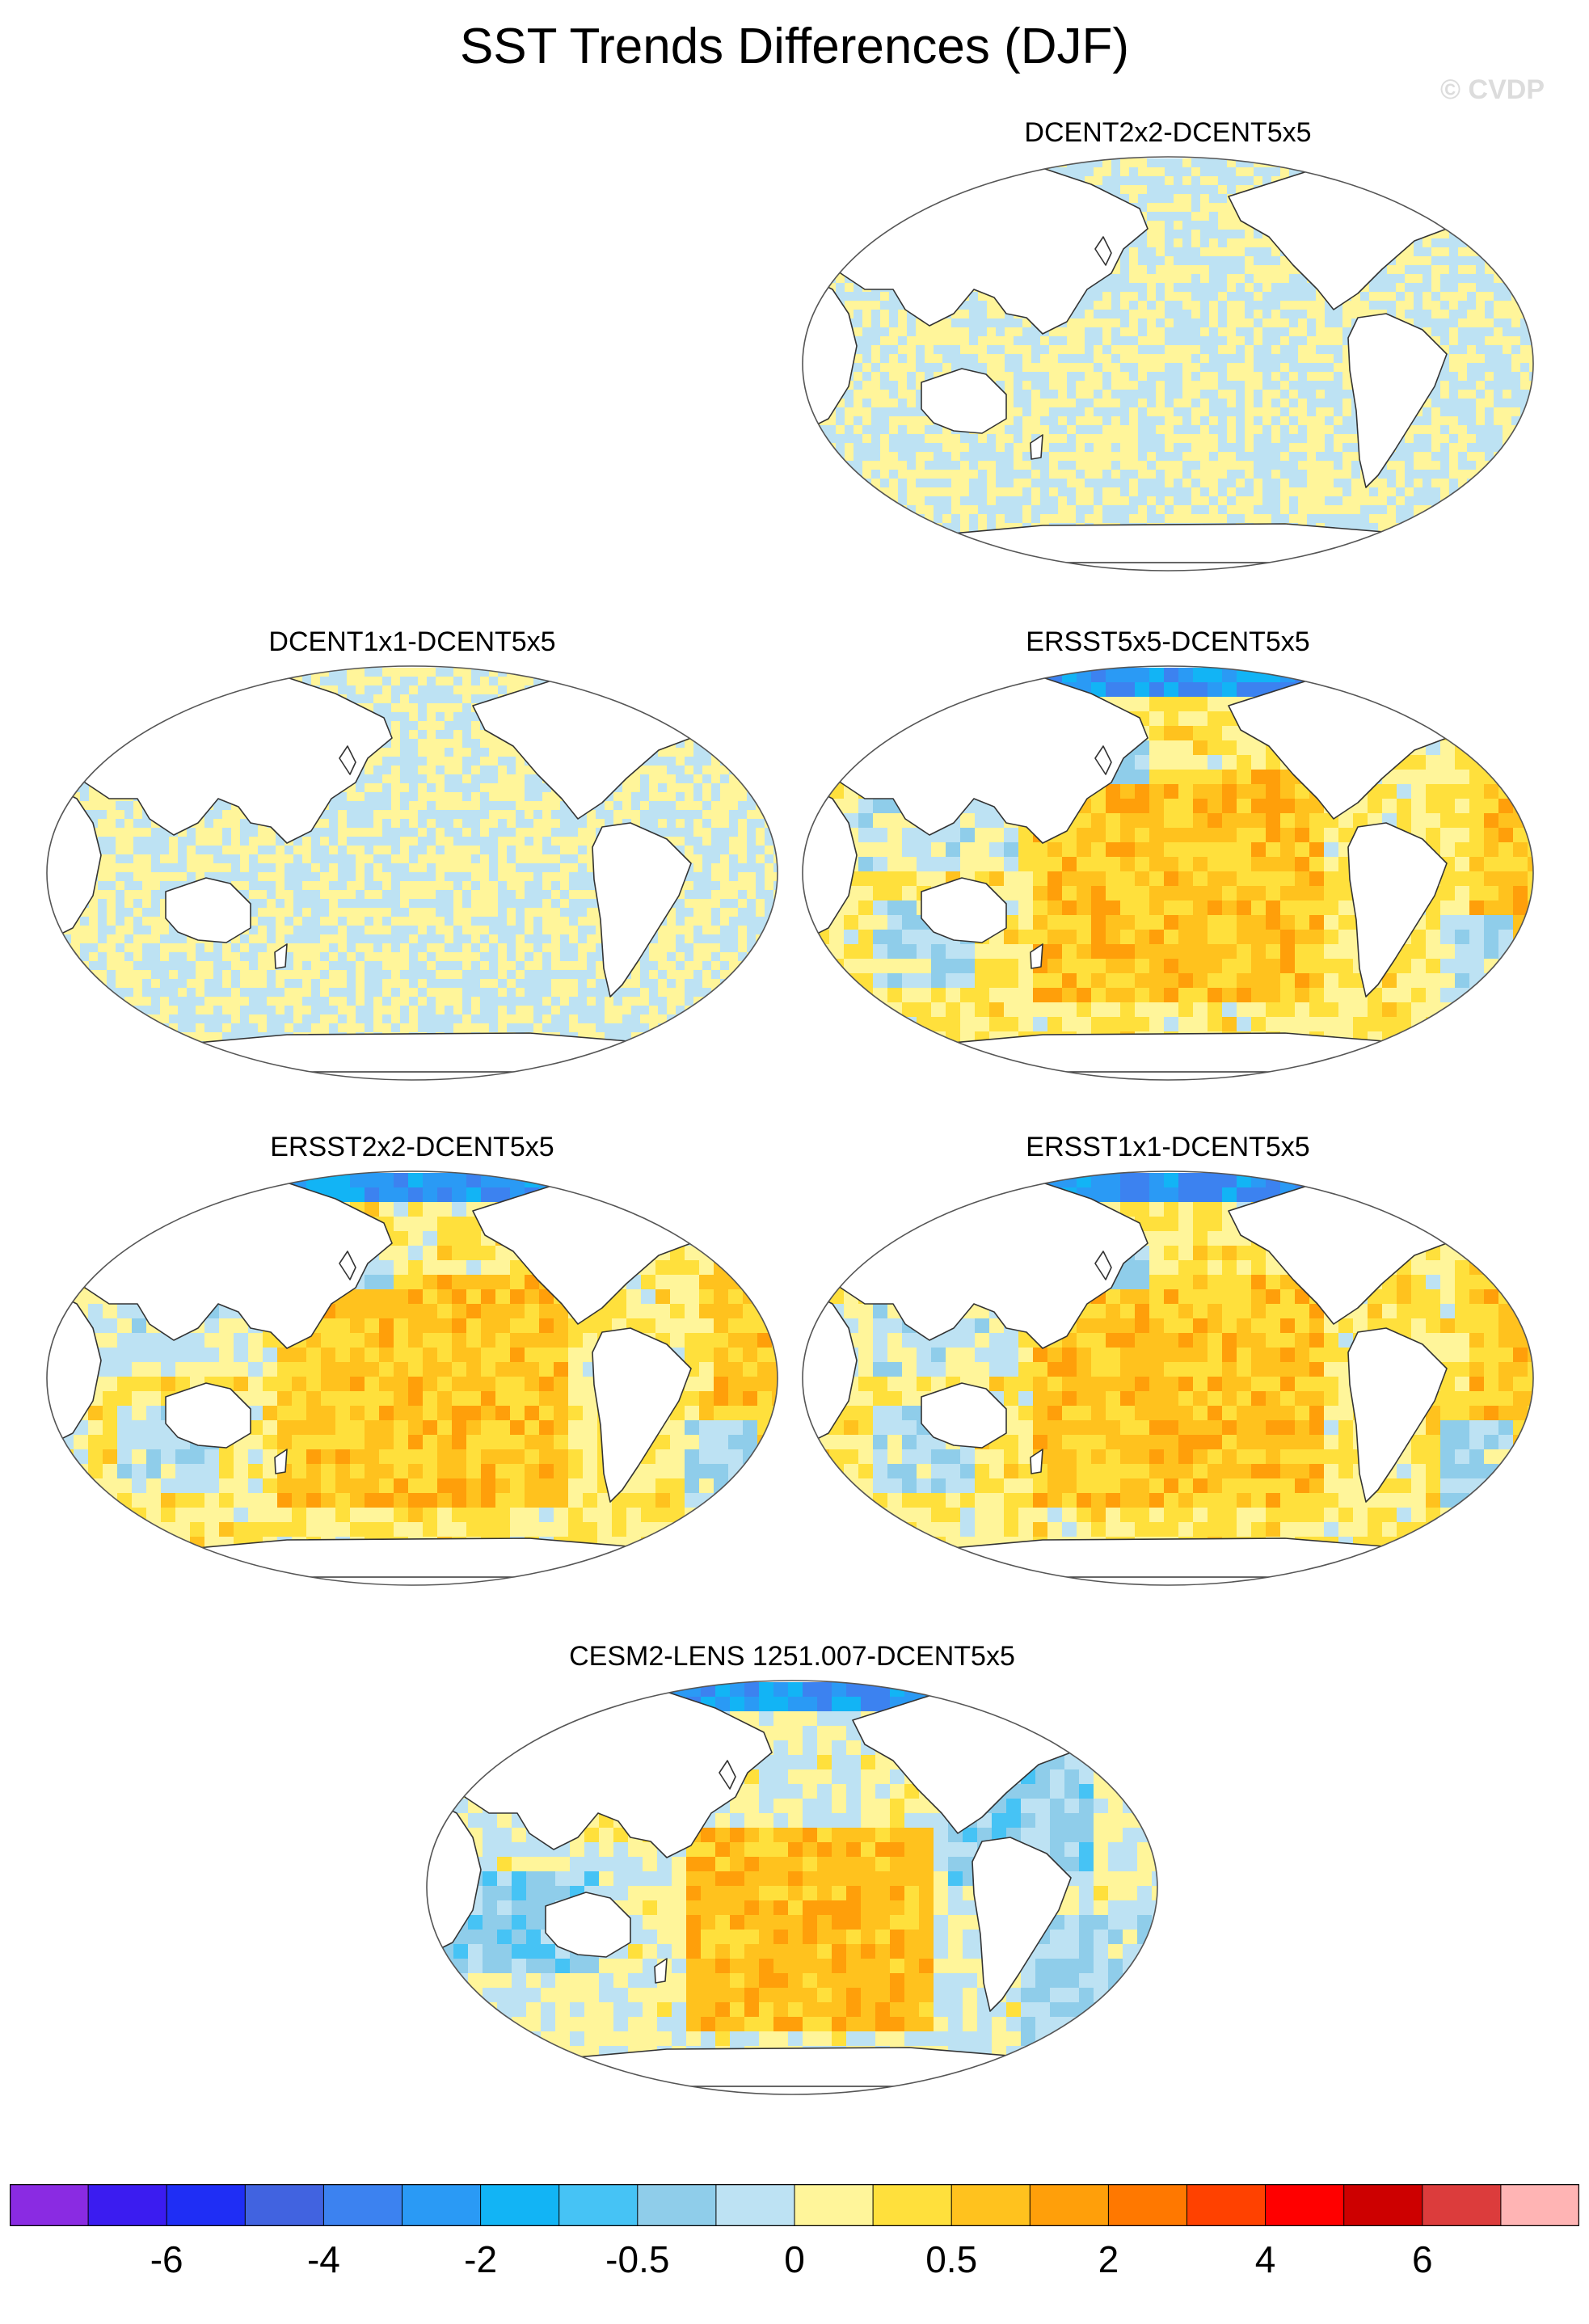 The image size is (1589, 2324). I want to click on map-panel-dcent1x1: DCENT1x1-DCENT5x5, so click(412, 852).